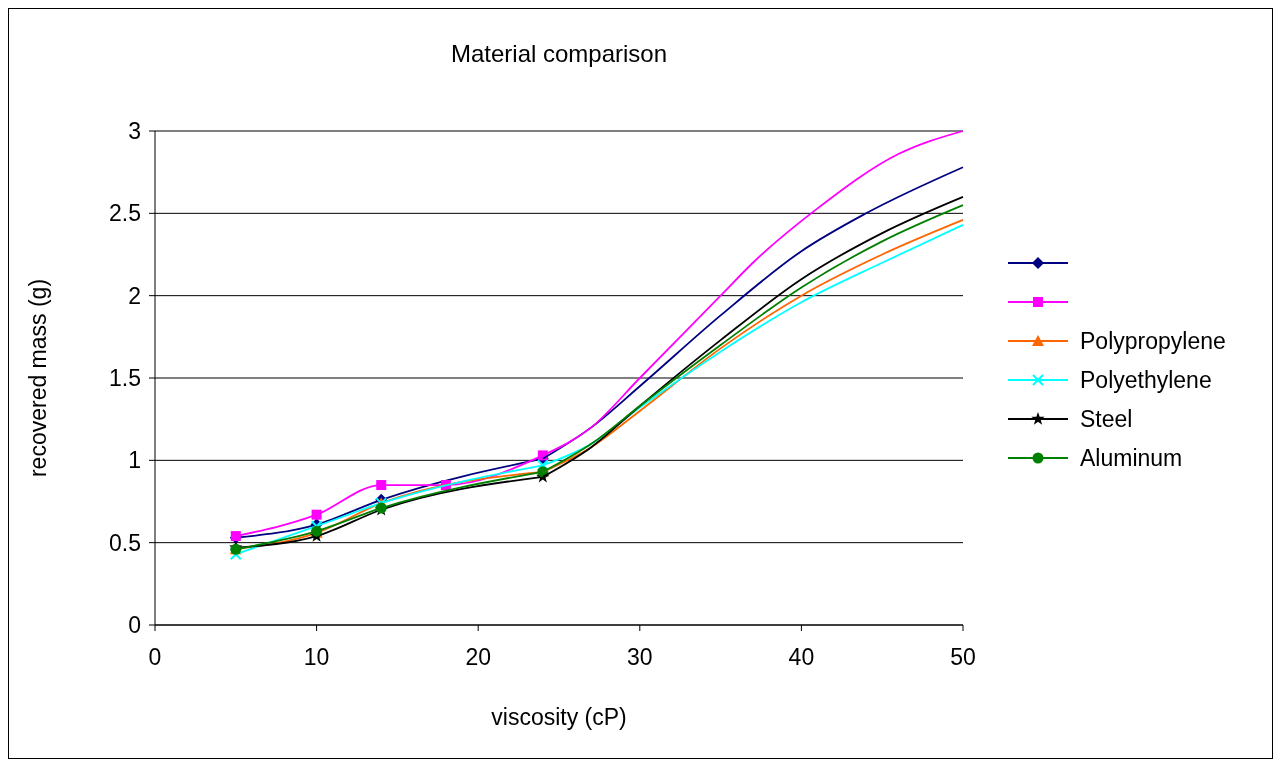 The width and height of the screenshot is (1281, 767). What do you see at coordinates (1131, 458) in the screenshot?
I see `legend-label: Aluminum` at bounding box center [1131, 458].